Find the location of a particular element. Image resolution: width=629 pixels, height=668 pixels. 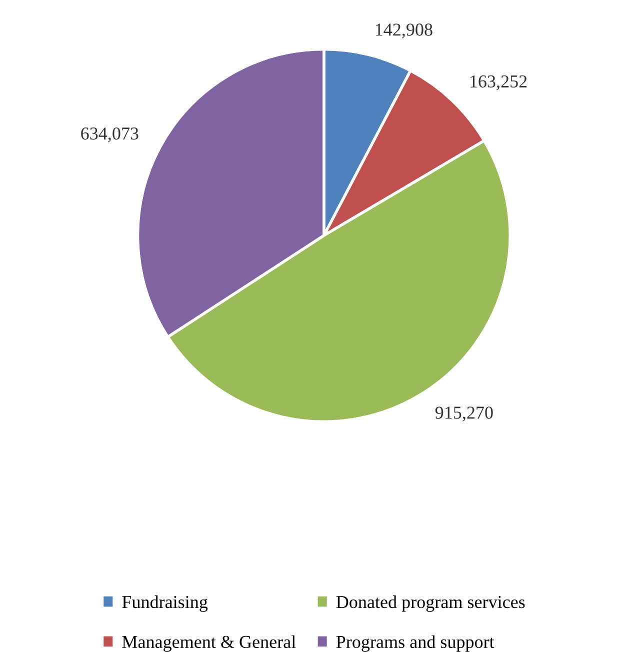

data-label: 915,270 is located at coordinates (464, 414).